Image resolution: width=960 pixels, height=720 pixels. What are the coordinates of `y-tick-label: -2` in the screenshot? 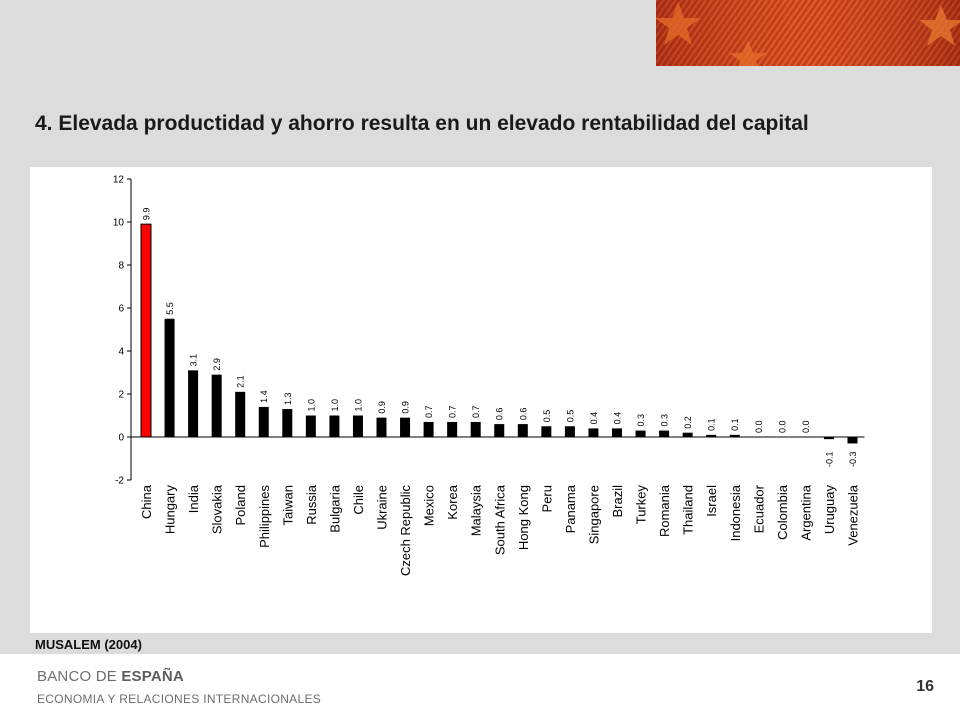 It's located at (119, 481).